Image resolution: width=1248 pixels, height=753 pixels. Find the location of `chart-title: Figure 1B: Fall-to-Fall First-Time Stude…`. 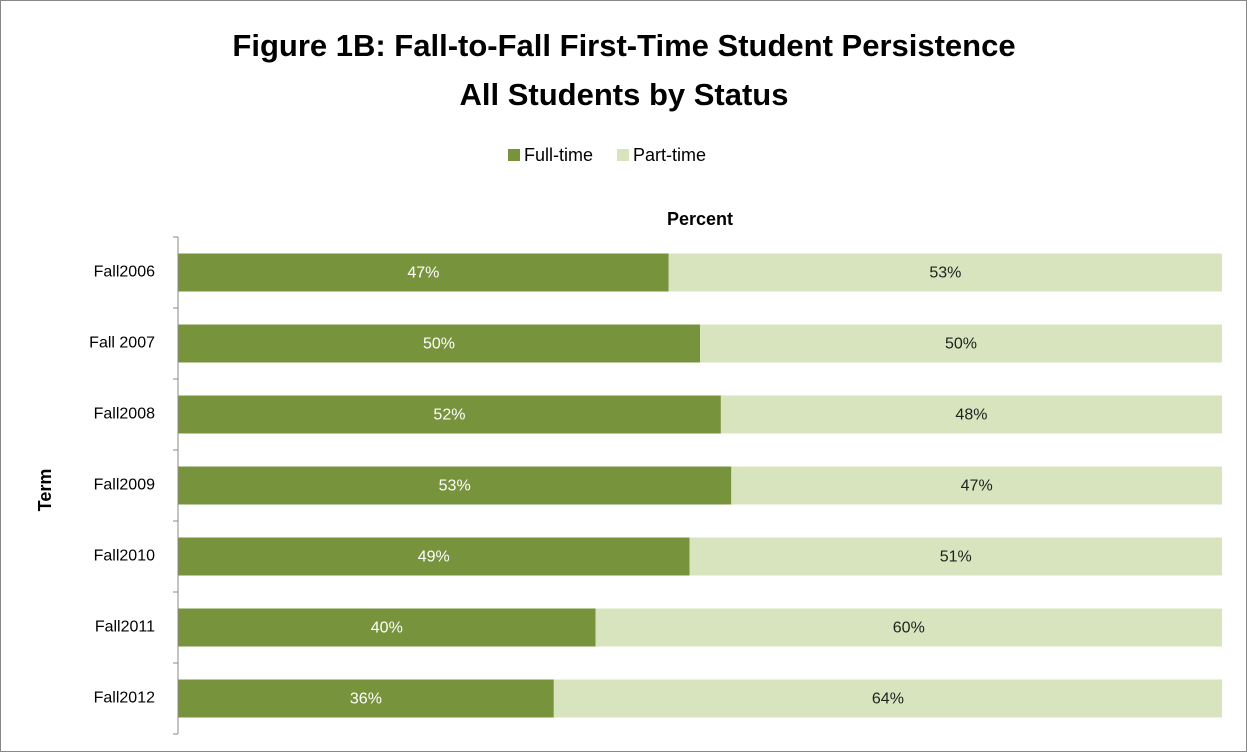

chart-title: Figure 1B: Fall-to-Fall First-Time Stude… is located at coordinates (623, 45).